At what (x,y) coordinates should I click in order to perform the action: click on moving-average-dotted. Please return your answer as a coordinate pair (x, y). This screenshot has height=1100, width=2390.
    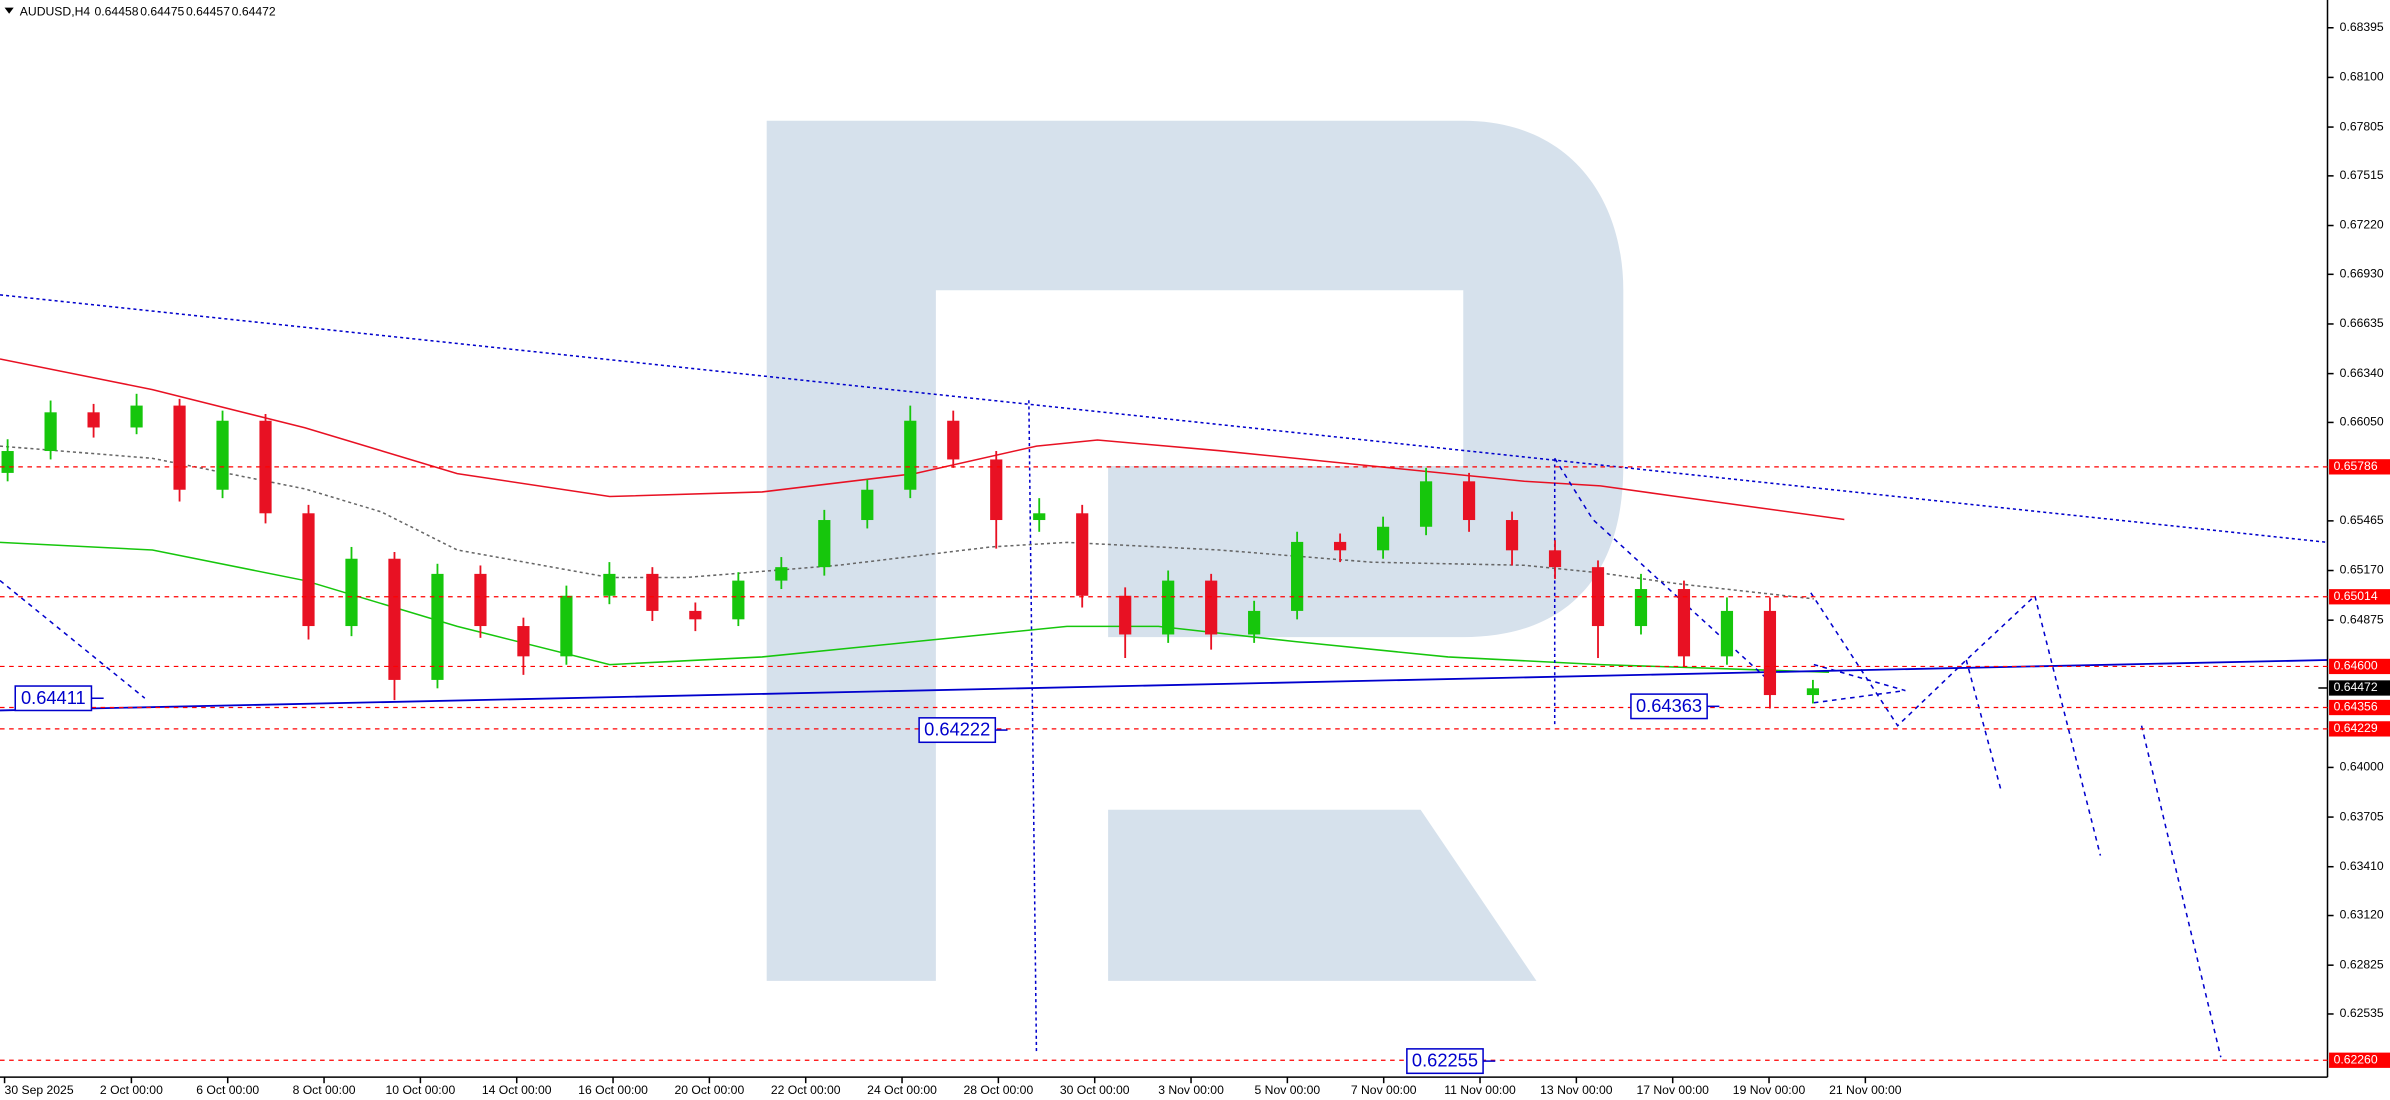
    Looking at the image, I should click on (907, 522).